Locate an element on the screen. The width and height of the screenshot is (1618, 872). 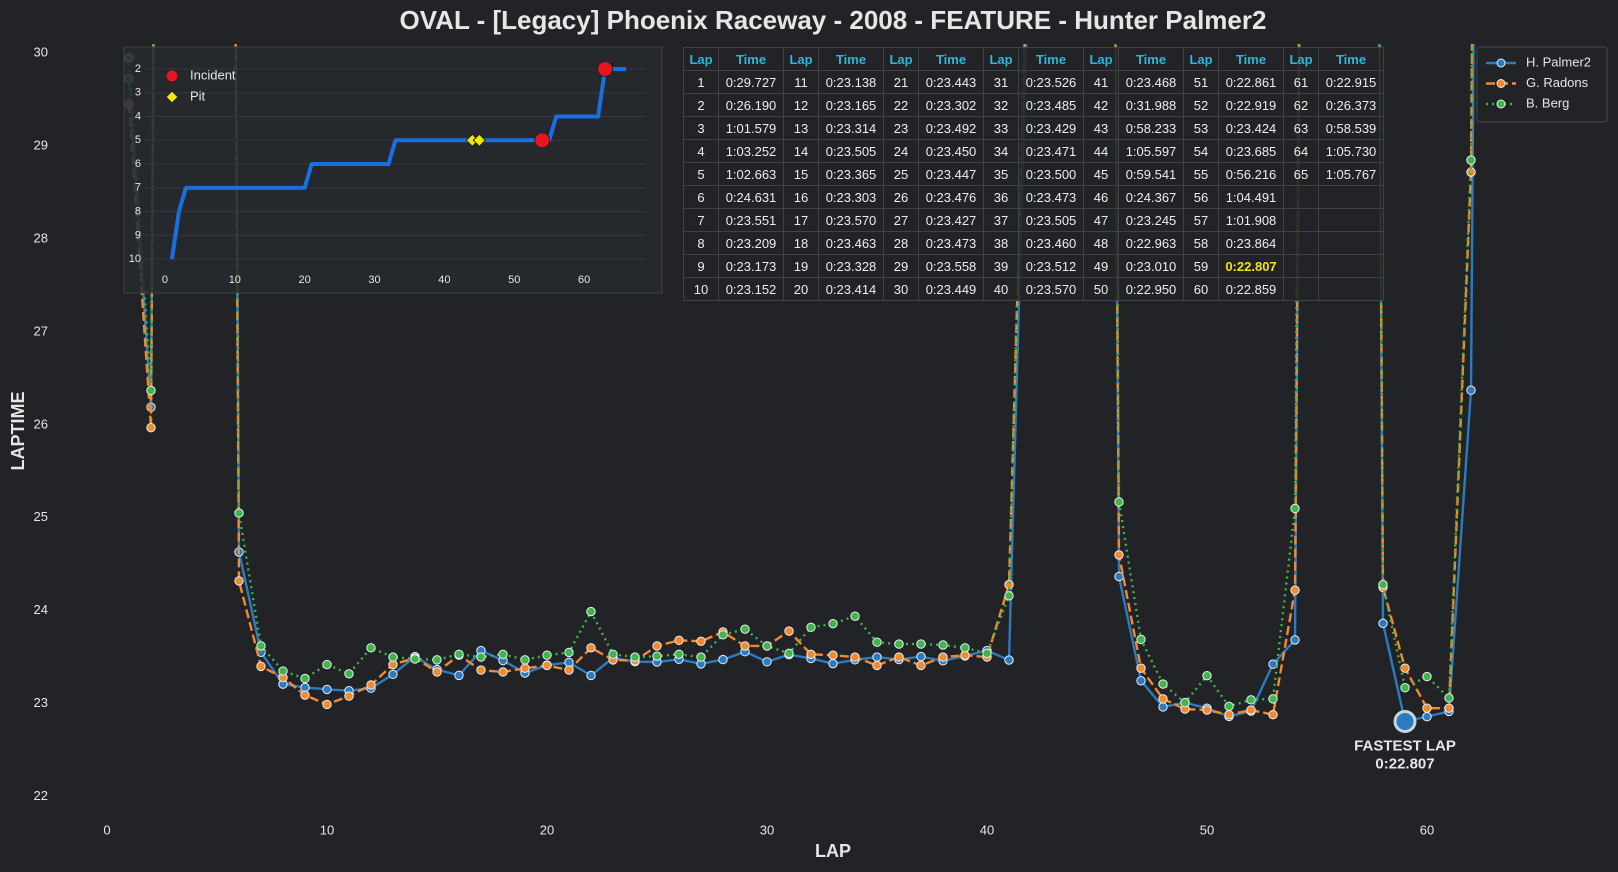
time-cell: 0:22.859 is located at coordinates (1251, 289).